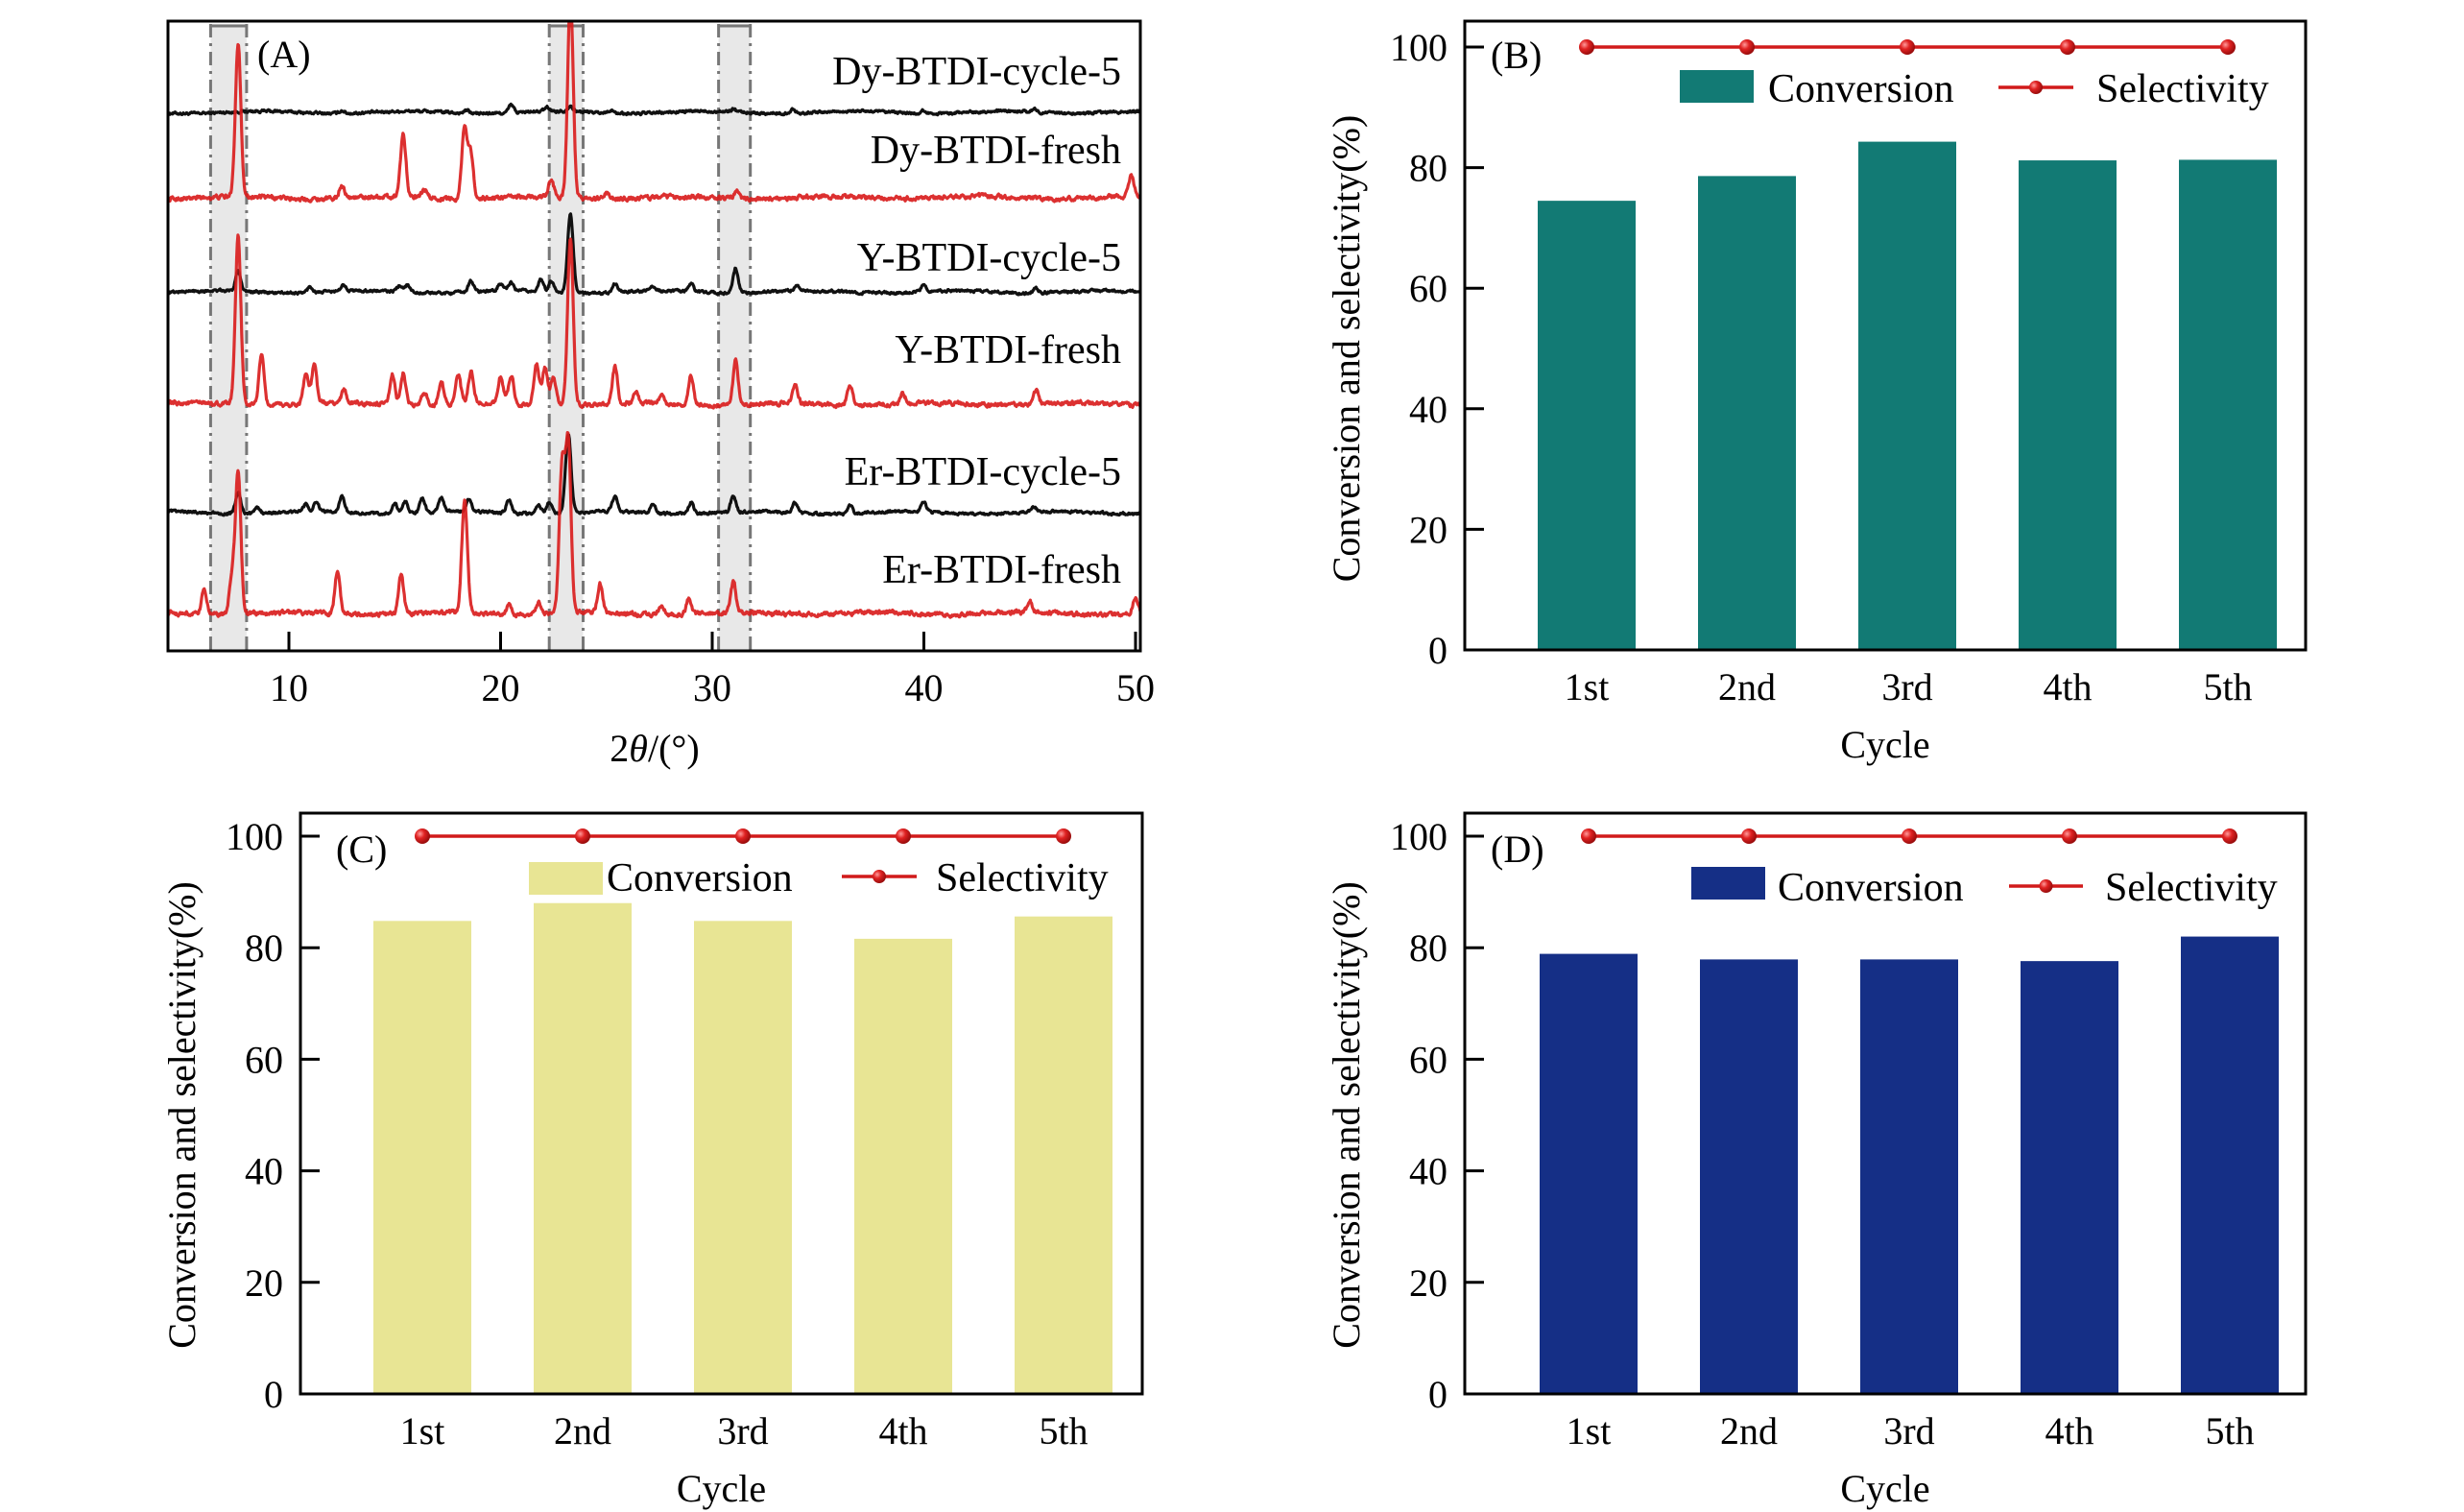 The height and width of the screenshot is (1512, 2464). I want to click on x-tick-label: 30, so click(712, 687).